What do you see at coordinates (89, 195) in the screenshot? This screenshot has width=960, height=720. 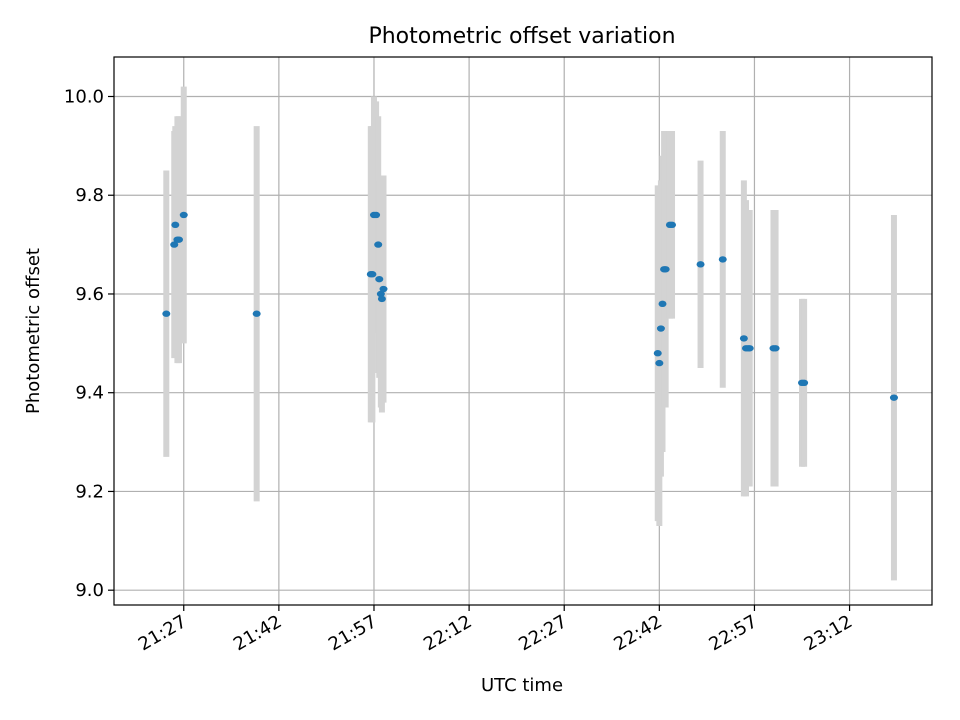 I see `y-tick-label: 9.8` at bounding box center [89, 195].